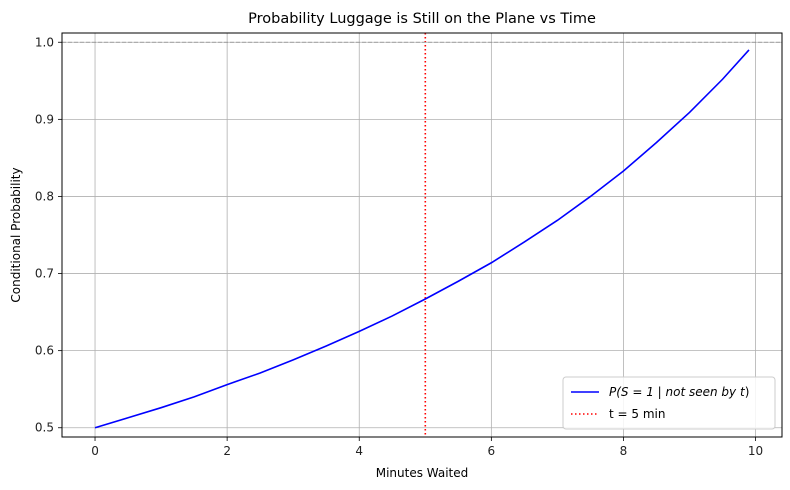 This screenshot has width=790, height=490. What do you see at coordinates (44, 42) in the screenshot?
I see `y-tick-label: 1.0` at bounding box center [44, 42].